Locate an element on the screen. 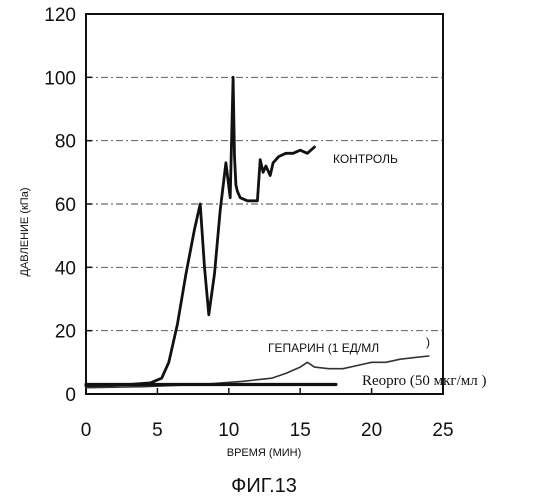 Image resolution: width=534 pixels, height=500 pixels. x-tick-label-0: 0 is located at coordinates (86, 430).